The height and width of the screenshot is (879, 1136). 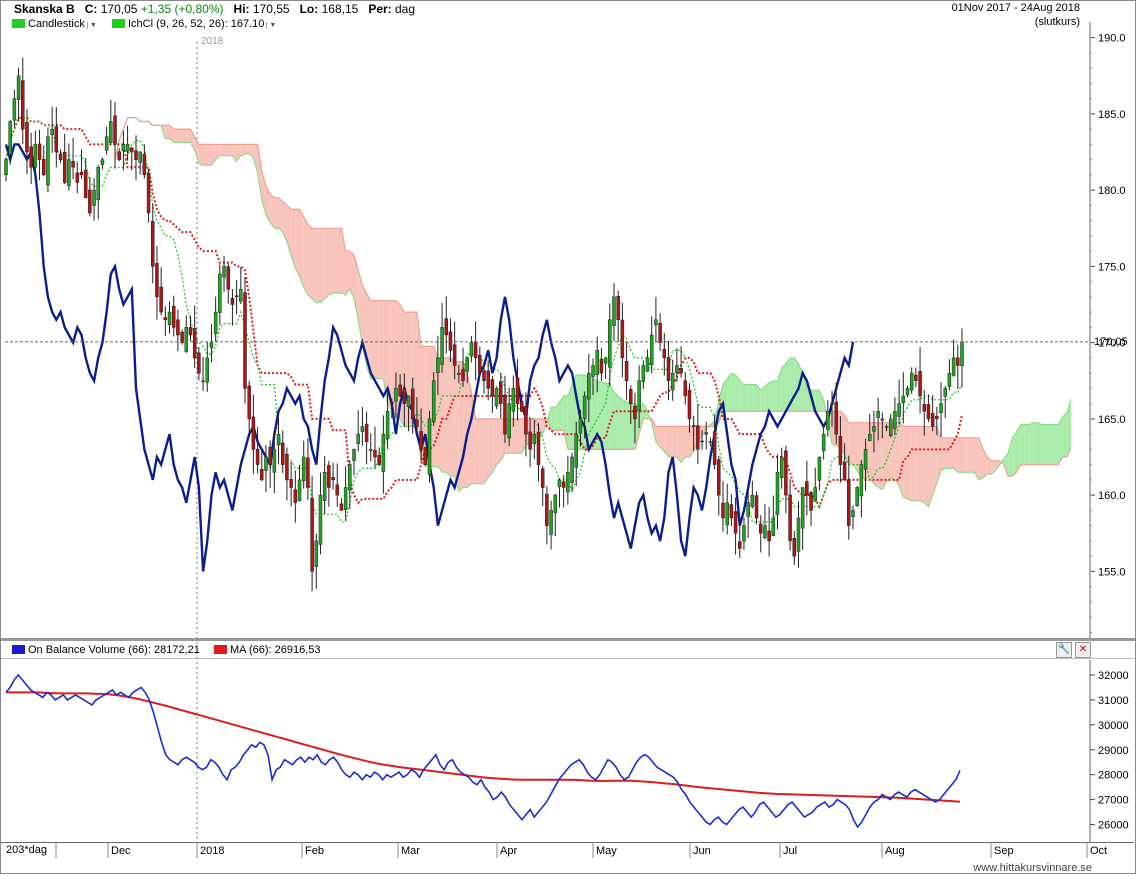 What do you see at coordinates (194, 24) in the screenshot?
I see `legend-ichimoku: IchCl (9, 26, 52, 26): 167.10 ▼` at bounding box center [194, 24].